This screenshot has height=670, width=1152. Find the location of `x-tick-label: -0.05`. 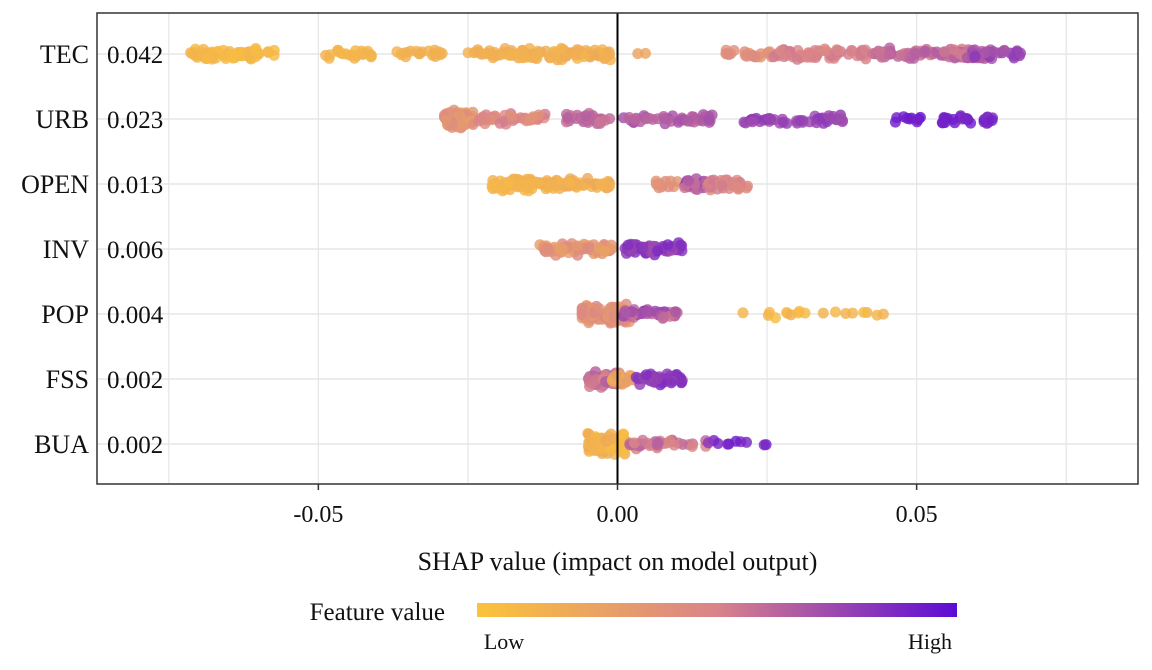

x-tick-label: -0.05 is located at coordinates (318, 515).